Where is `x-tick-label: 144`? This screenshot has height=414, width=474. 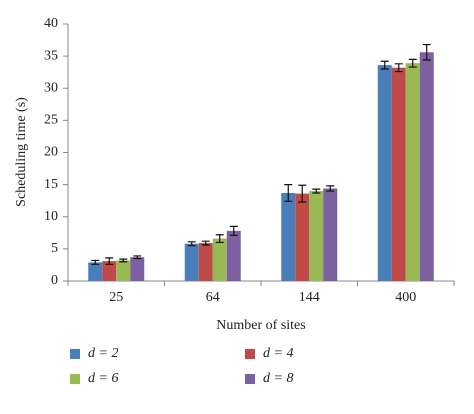 x-tick-label: 144 is located at coordinates (309, 297).